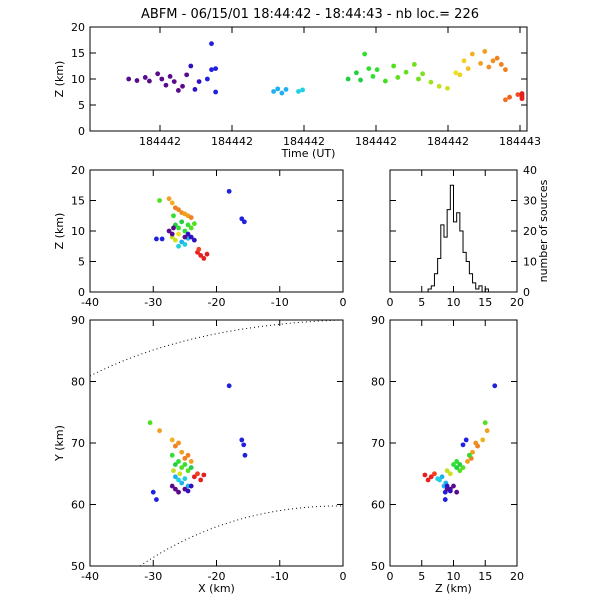 The image size is (600, 600). I want to click on y-axis-label: number of sources, so click(543, 230).